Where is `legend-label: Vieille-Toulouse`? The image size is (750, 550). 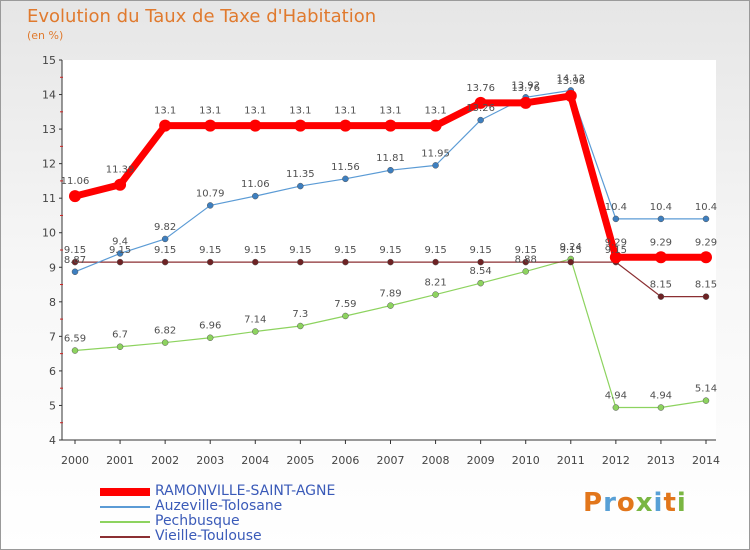 legend-label: Vieille-Toulouse is located at coordinates (208, 536).